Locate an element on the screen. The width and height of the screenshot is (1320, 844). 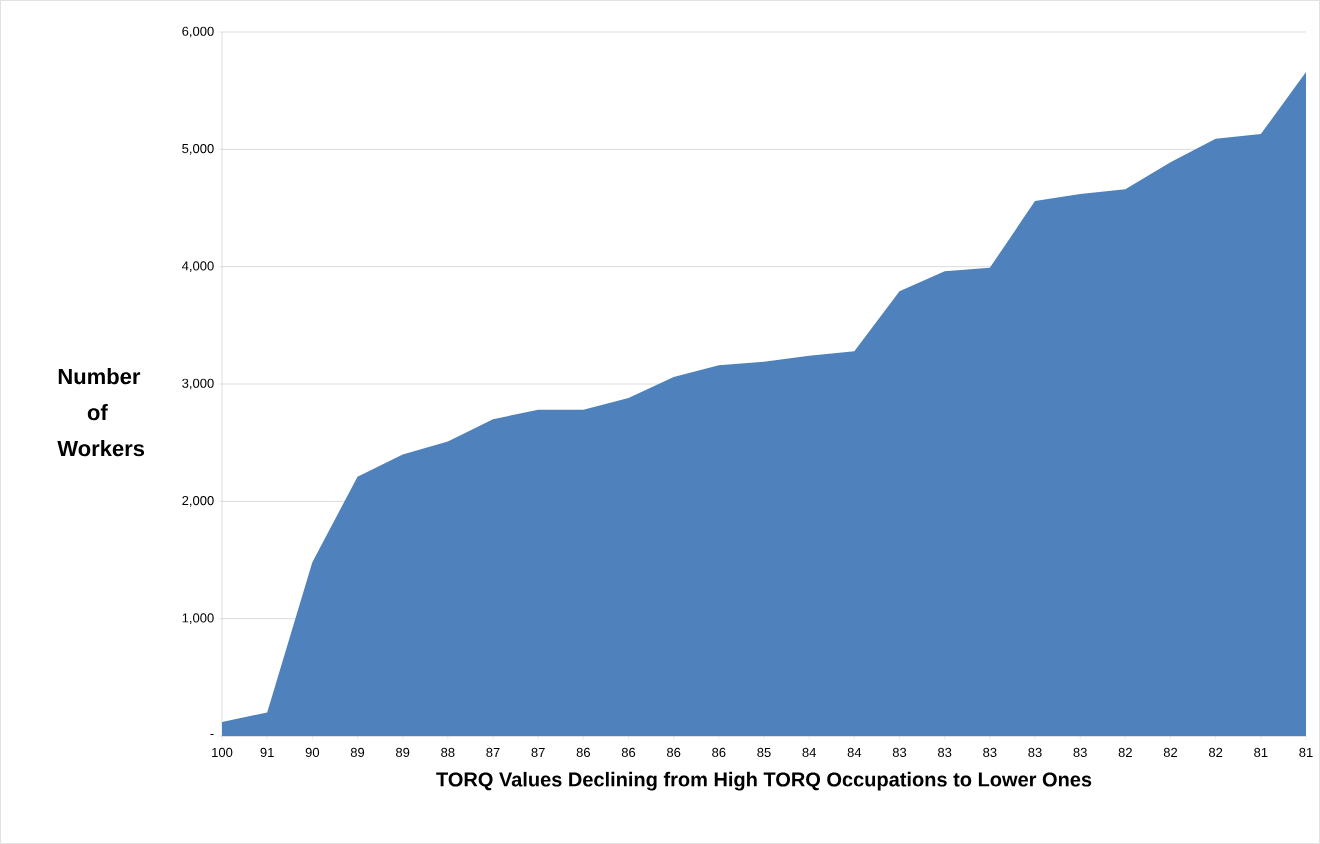
y-tick-label: 2,000 is located at coordinates (198, 501).